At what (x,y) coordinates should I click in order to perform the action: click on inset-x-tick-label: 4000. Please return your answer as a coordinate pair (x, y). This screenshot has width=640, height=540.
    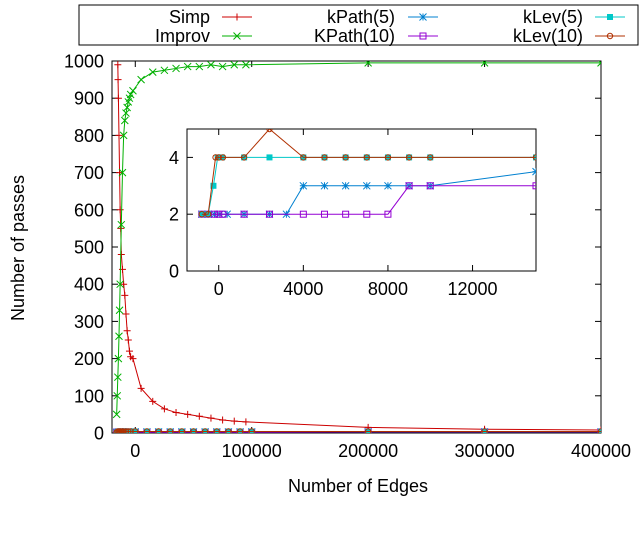
    Looking at the image, I should click on (303, 289).